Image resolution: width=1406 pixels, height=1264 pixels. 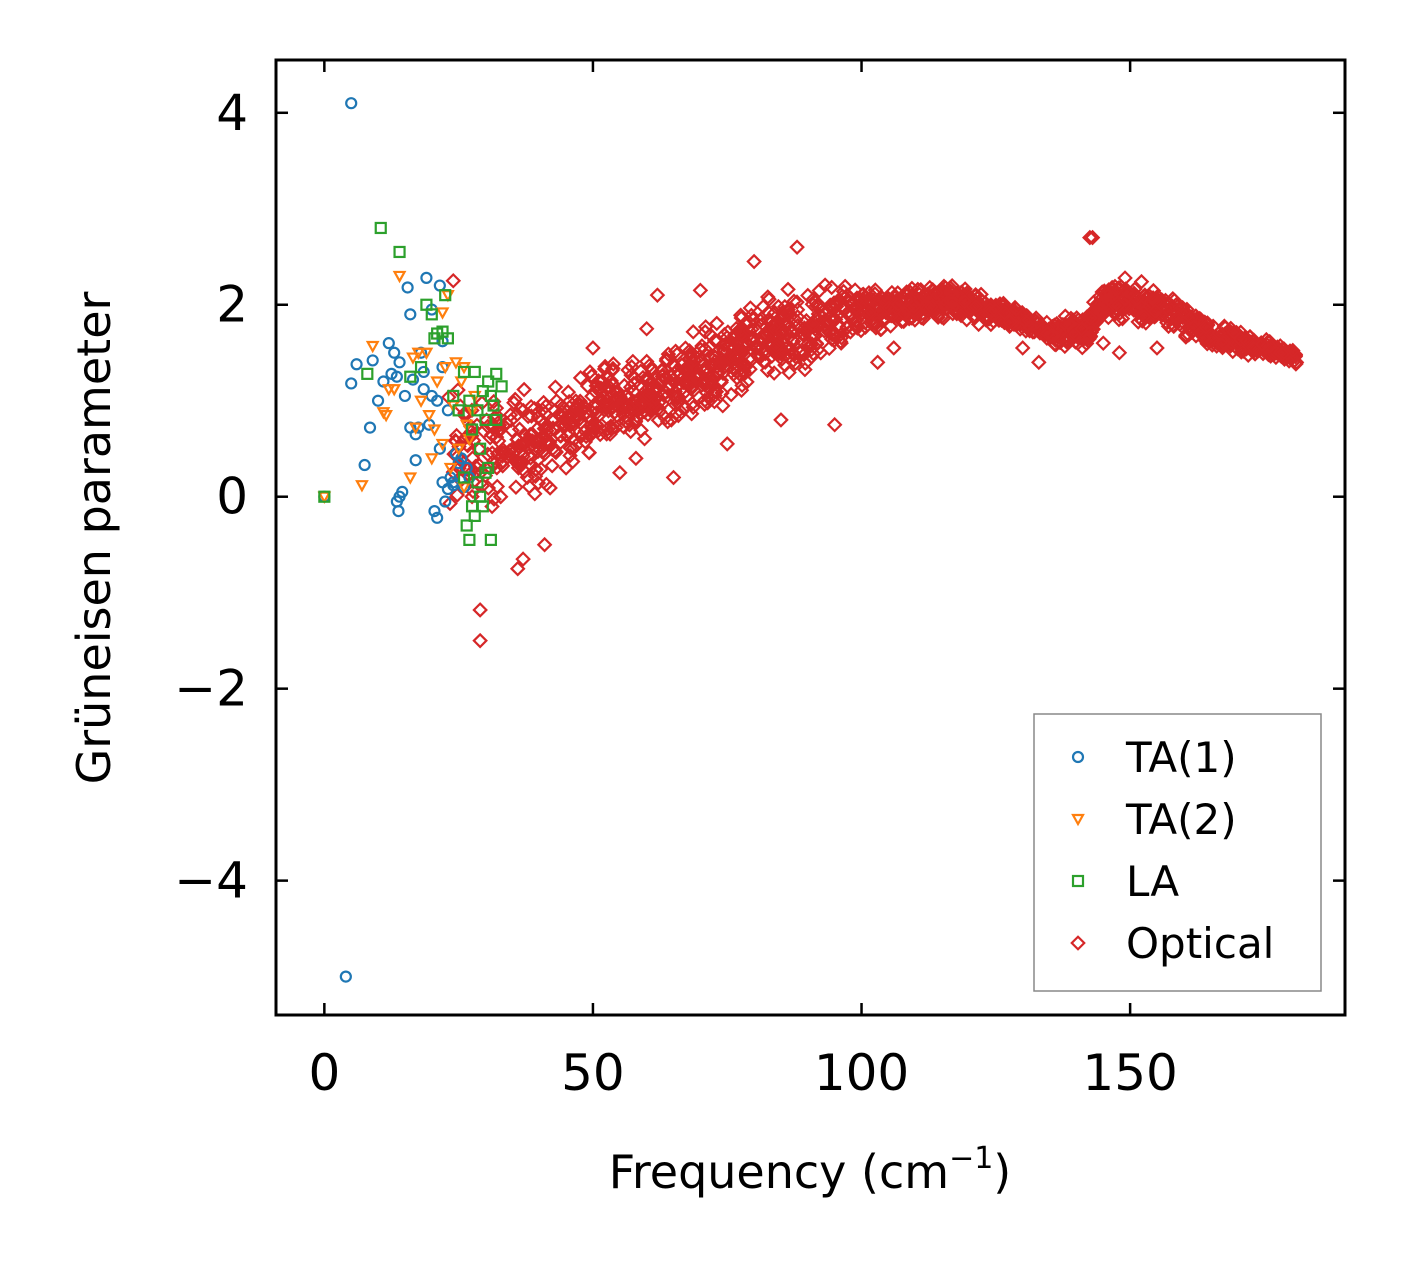 I want to click on legend-label: TA(2), so click(x=1181, y=819).